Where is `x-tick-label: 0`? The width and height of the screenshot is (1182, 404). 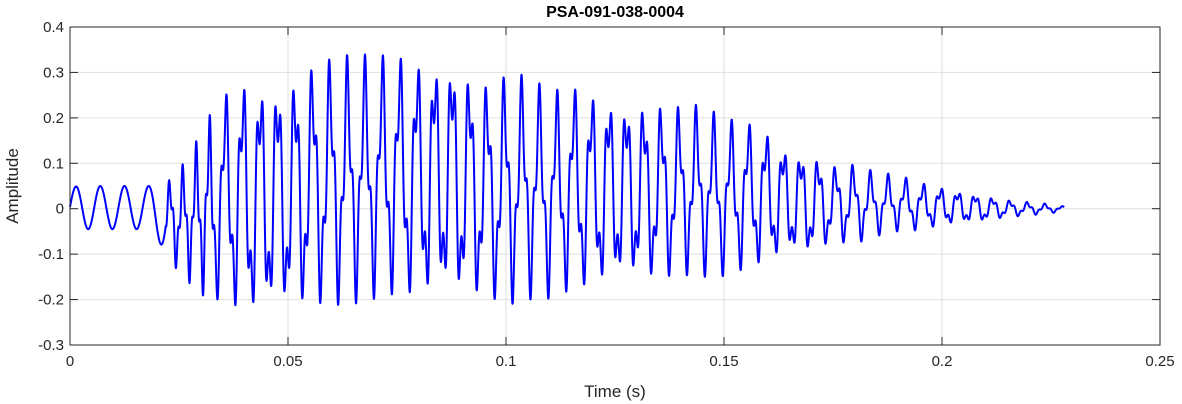
x-tick-label: 0 is located at coordinates (70, 361).